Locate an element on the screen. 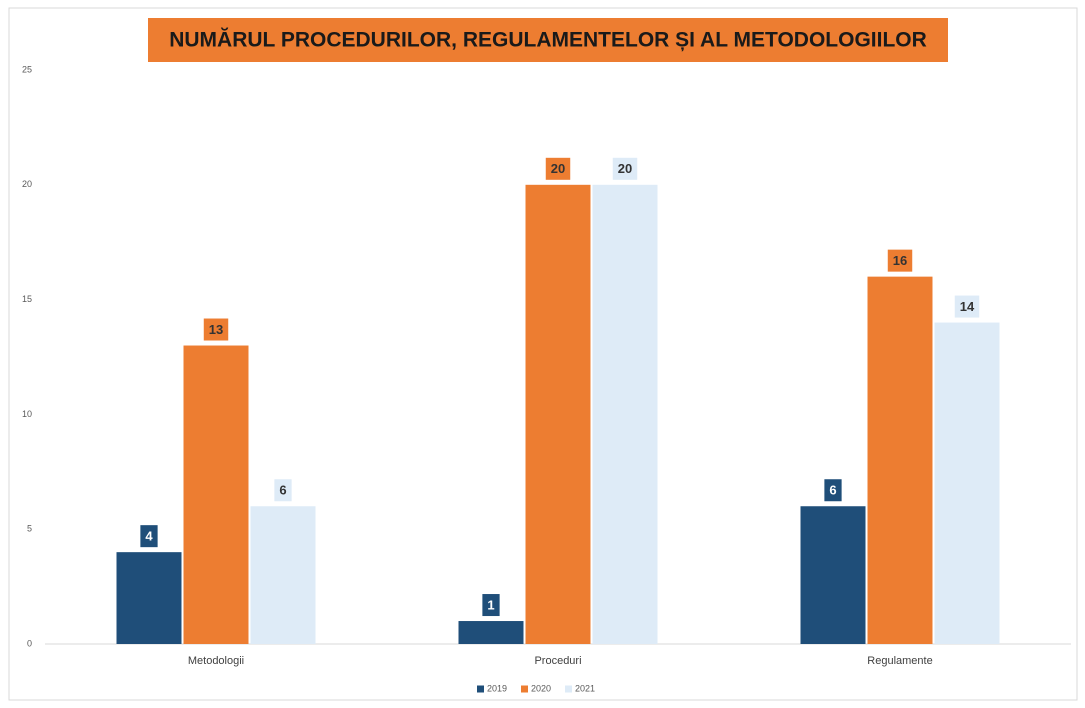 Image resolution: width=1085 pixels, height=708 pixels. x-tick-label: Regulamente is located at coordinates (899, 661).